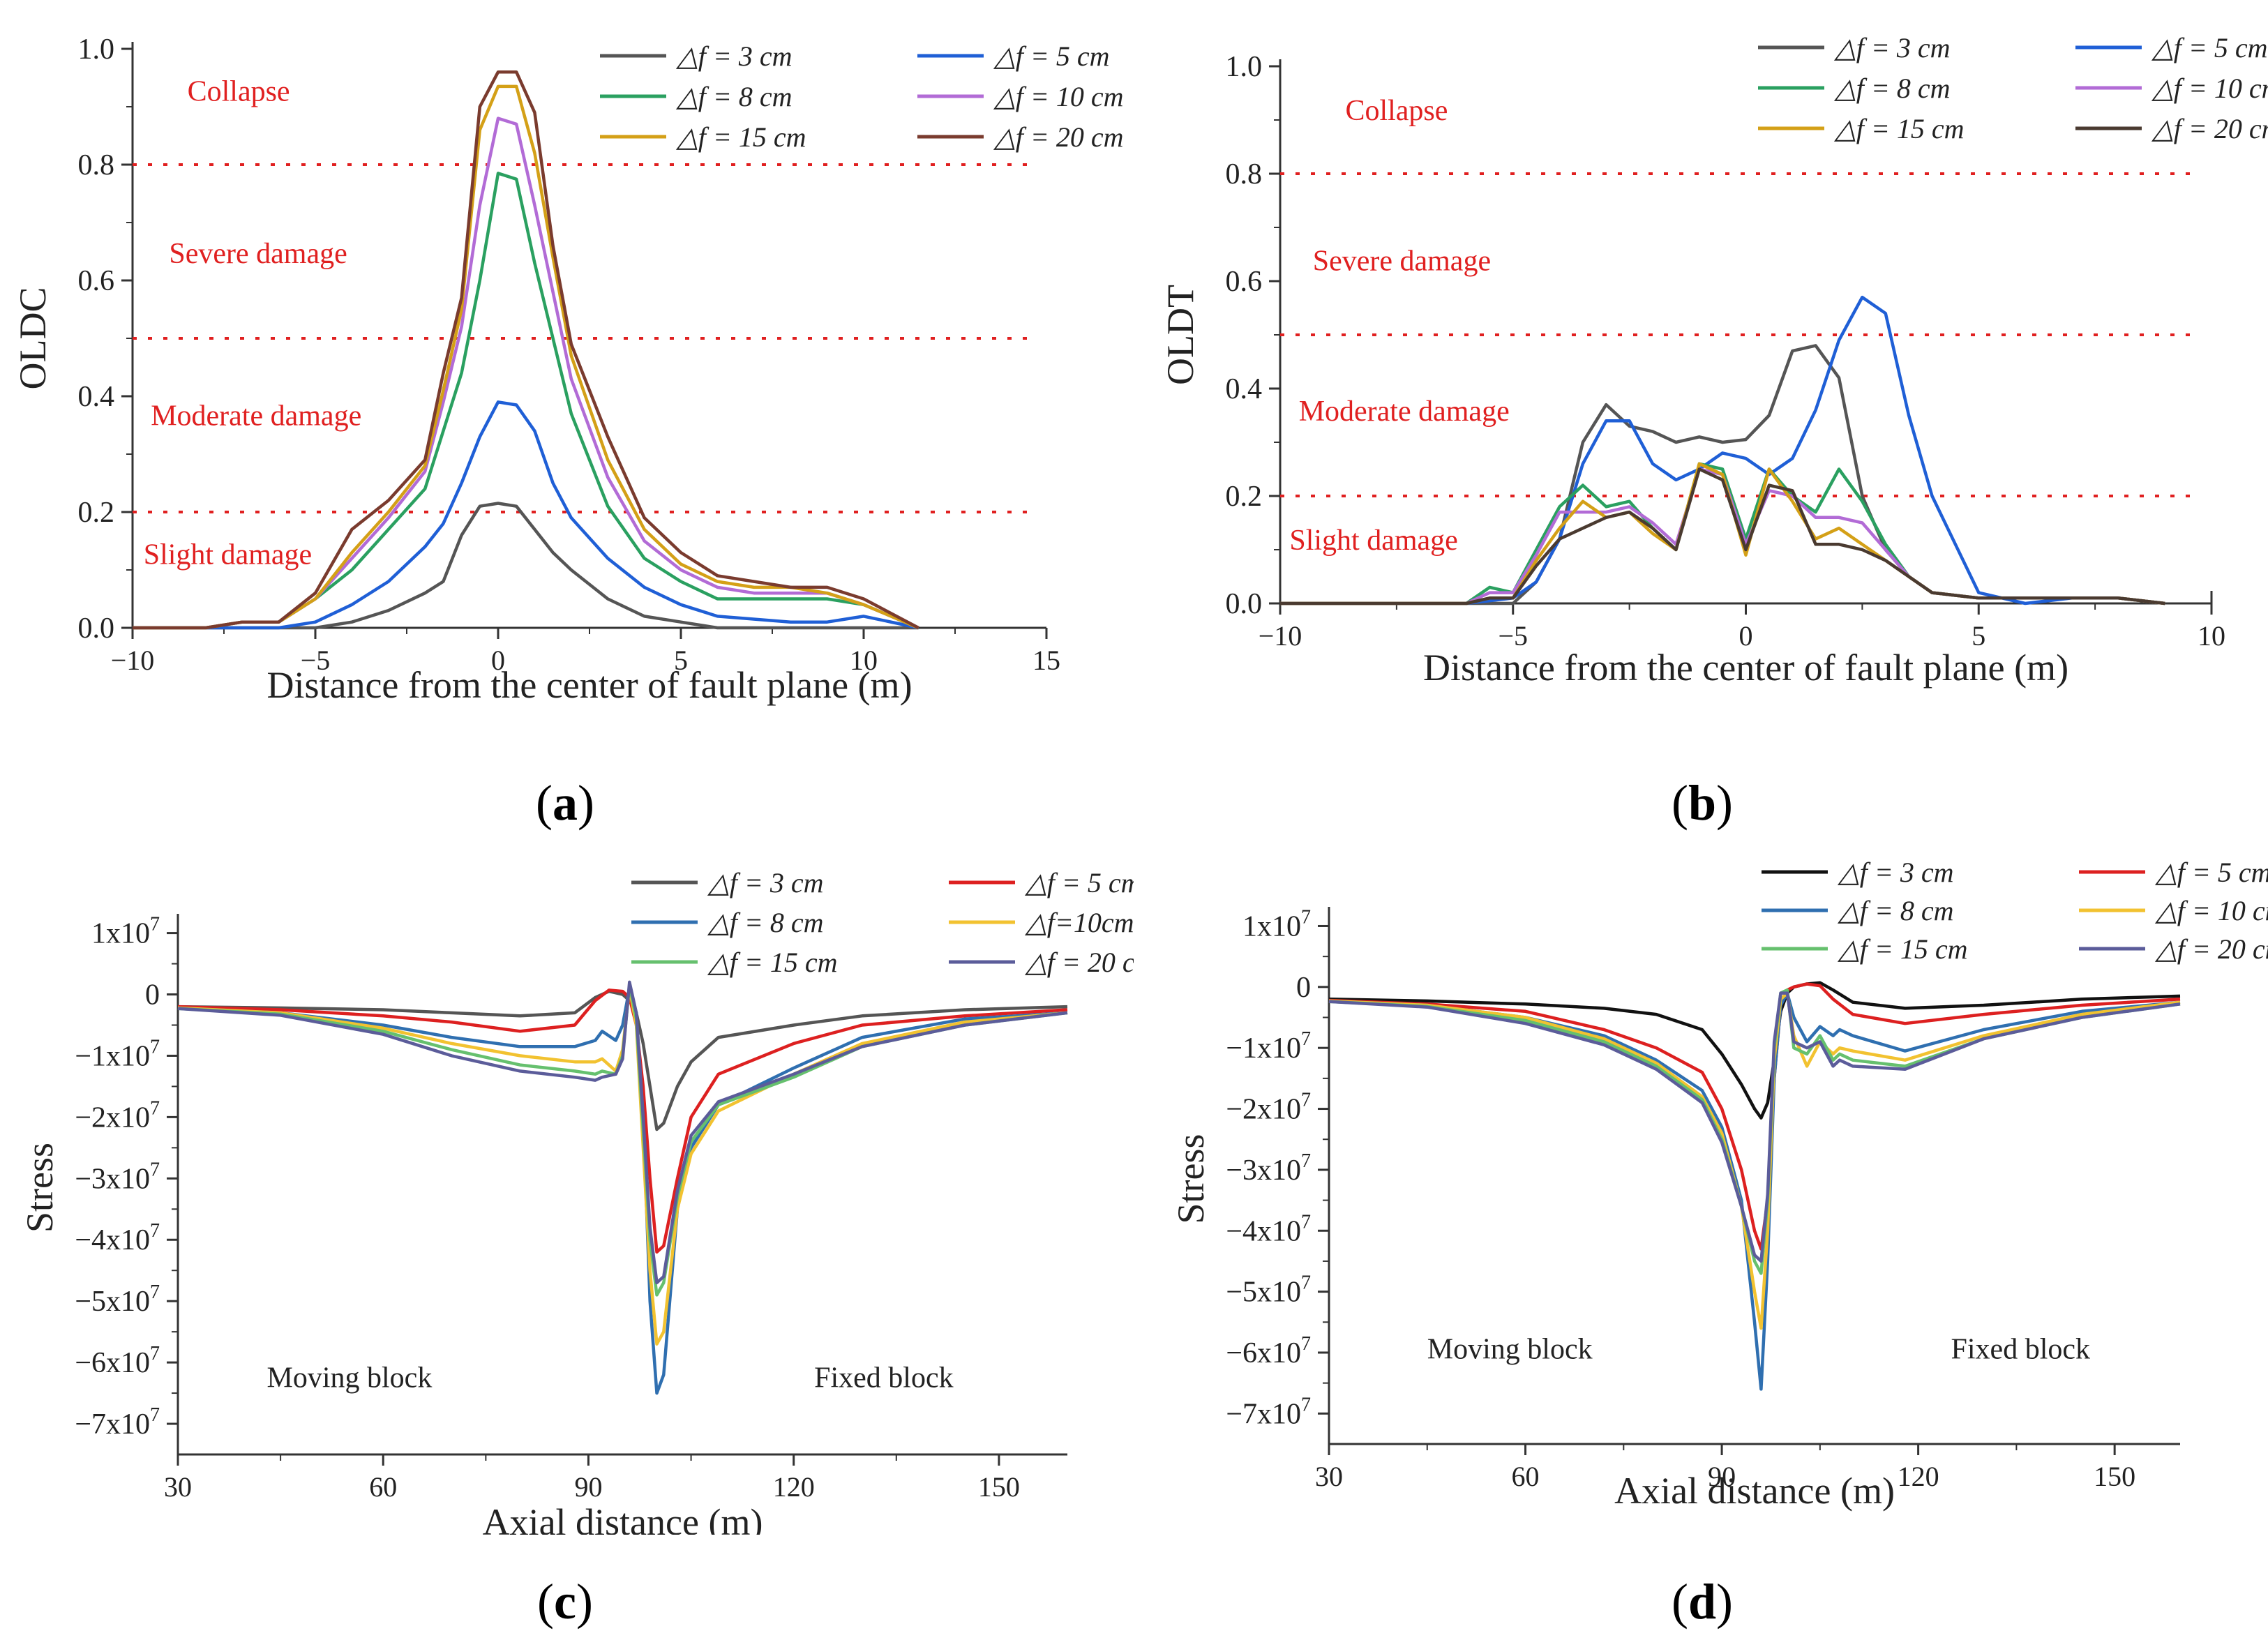 Image resolution: width=2268 pixels, height=1647 pixels. I want to click on panel-label-c: (c), so click(565, 1602).